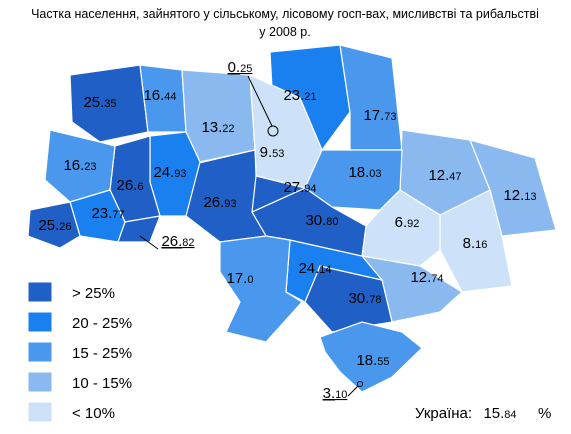 The image size is (571, 434). What do you see at coordinates (321, 220) in the screenshot?
I see `region-value: 30.80` at bounding box center [321, 220].